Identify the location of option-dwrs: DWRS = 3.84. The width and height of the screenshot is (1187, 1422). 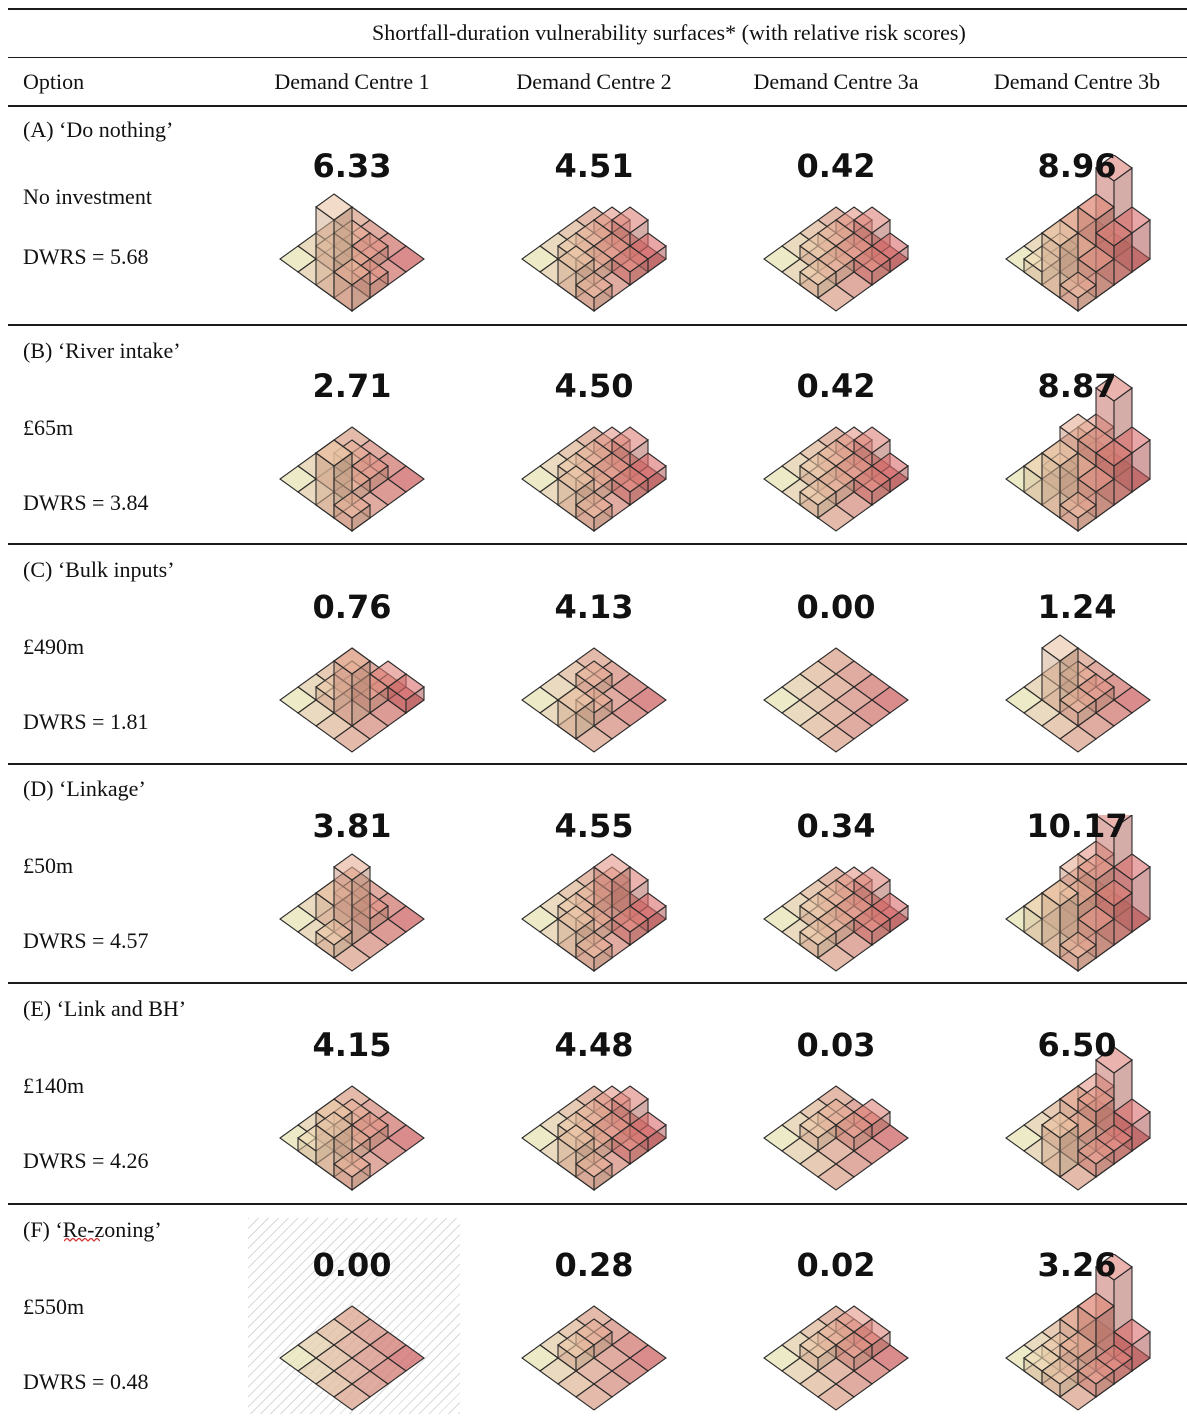
(86, 502).